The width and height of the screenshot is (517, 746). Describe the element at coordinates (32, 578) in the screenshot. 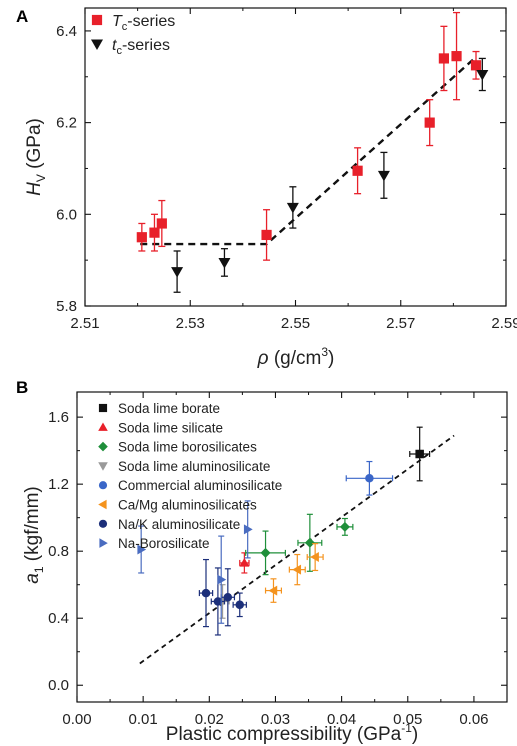

I see `y-axis-label-part: a` at that location.